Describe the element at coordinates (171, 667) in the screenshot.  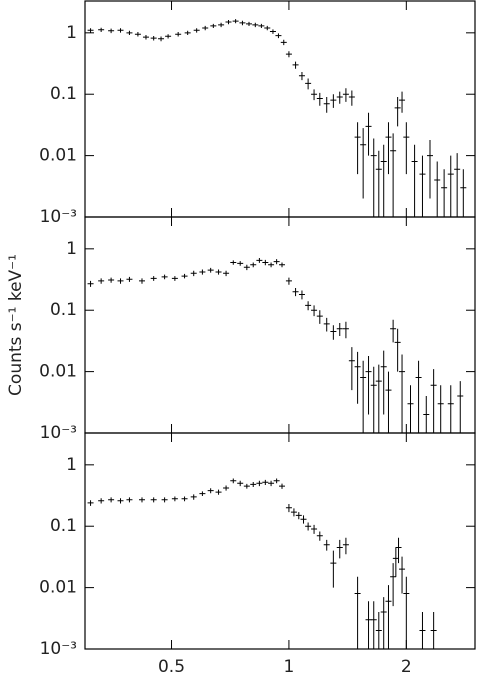
I see `x-tick-label: 0.5` at that location.